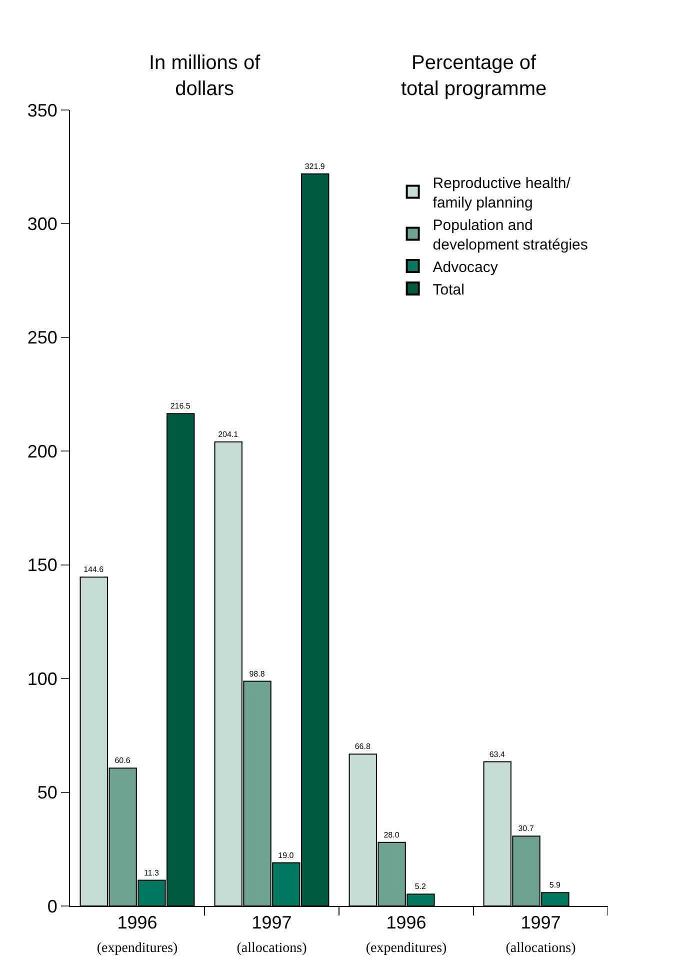 The height and width of the screenshot is (976, 688). I want to click on data-label: 98.8, so click(257, 673).